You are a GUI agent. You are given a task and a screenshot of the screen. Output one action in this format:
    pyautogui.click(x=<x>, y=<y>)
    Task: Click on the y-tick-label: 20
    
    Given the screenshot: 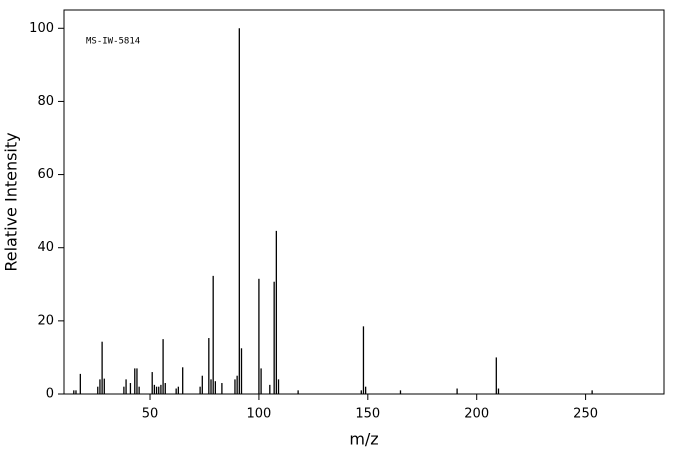 What is the action you would take?
    pyautogui.click(x=45, y=320)
    